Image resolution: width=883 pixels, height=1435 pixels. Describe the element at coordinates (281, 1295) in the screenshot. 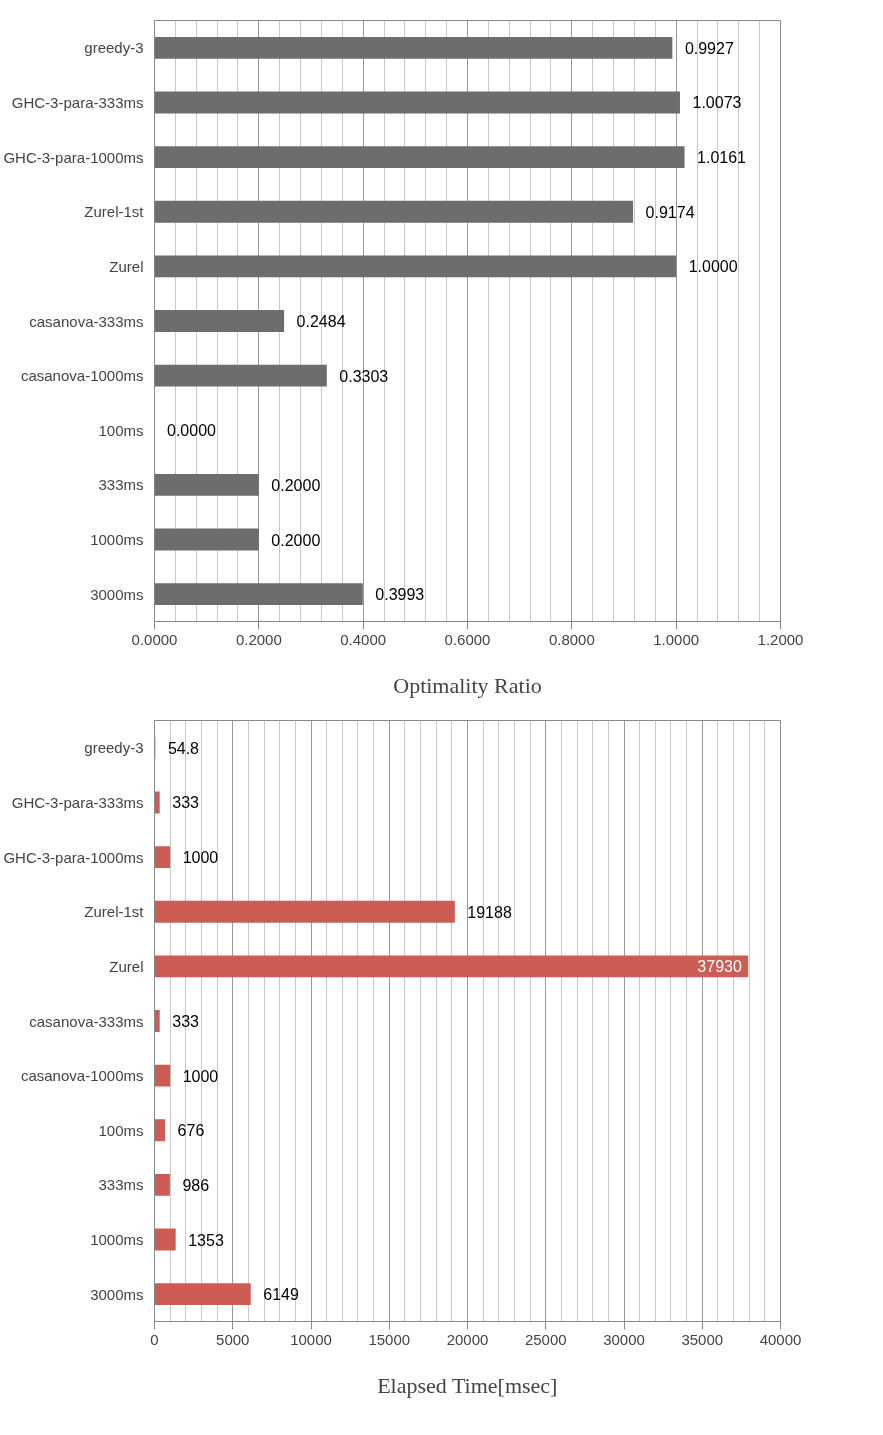

I see `data-label: 6149` at that location.